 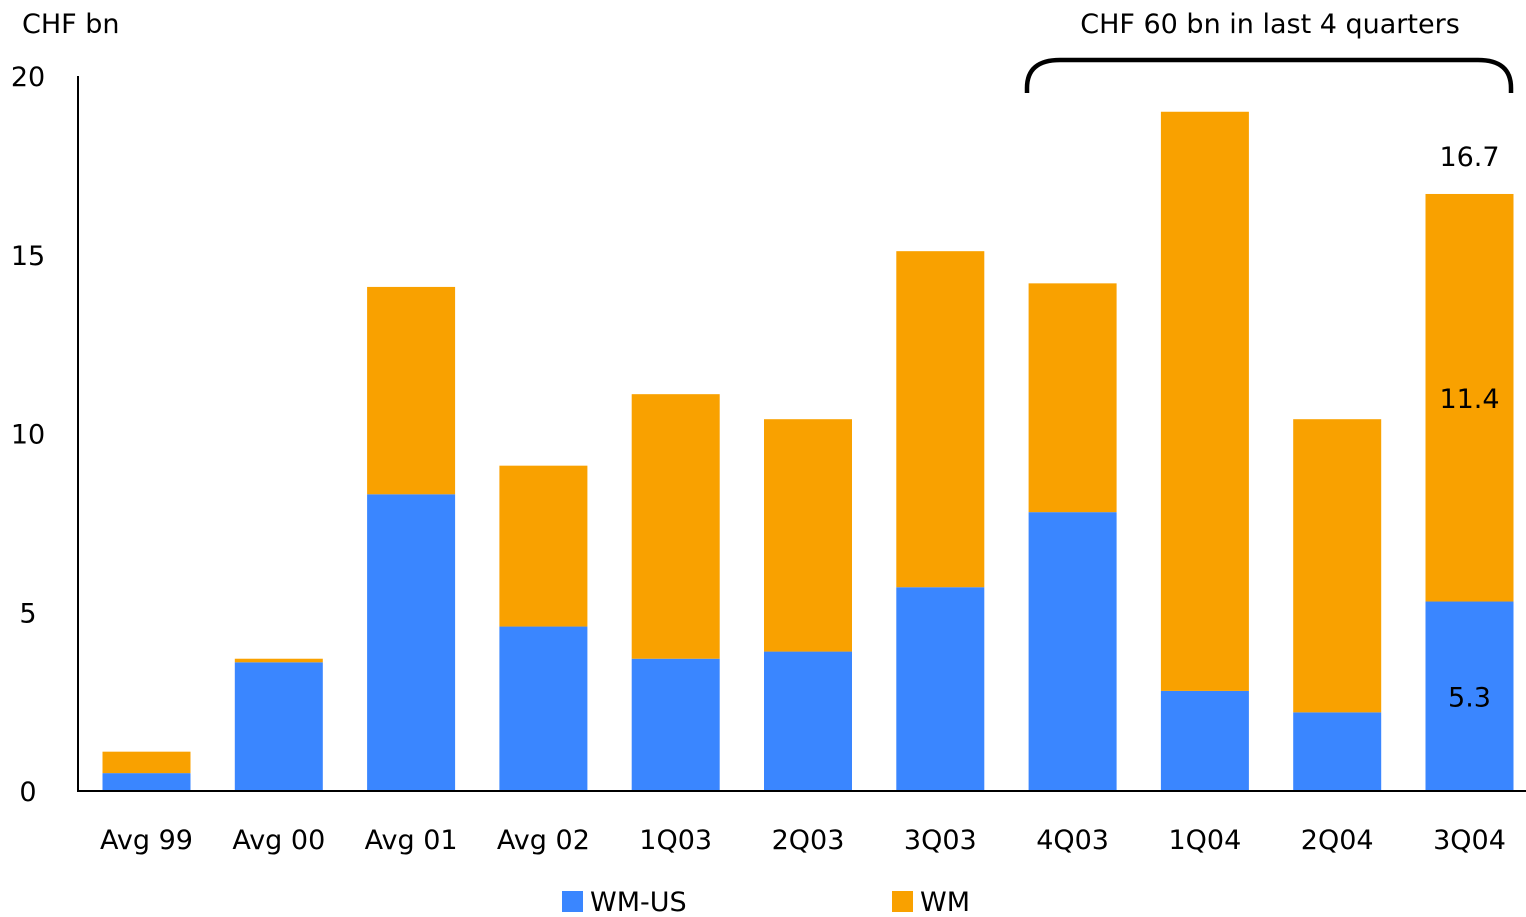 What do you see at coordinates (28, 435) in the screenshot?
I see `y-tick-label: 10` at bounding box center [28, 435].